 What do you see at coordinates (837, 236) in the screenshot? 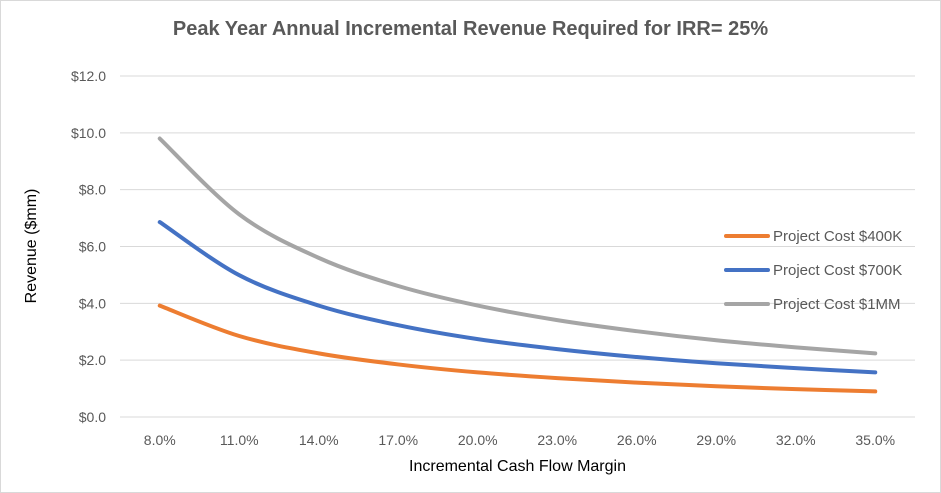
I see `legend-label: Project Cost $400K` at bounding box center [837, 236].